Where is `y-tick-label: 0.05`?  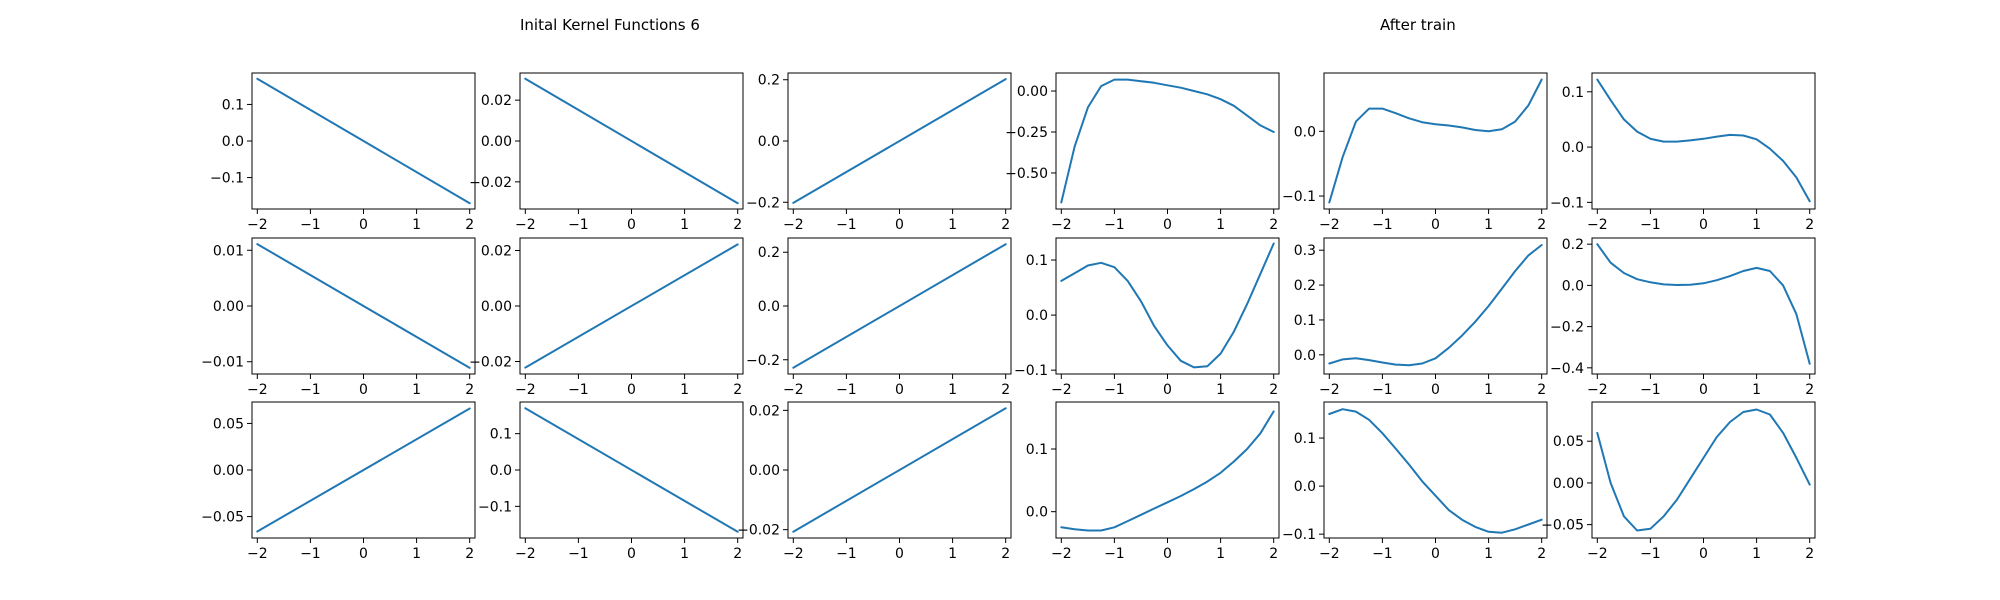
y-tick-label: 0.05 is located at coordinates (1568, 442).